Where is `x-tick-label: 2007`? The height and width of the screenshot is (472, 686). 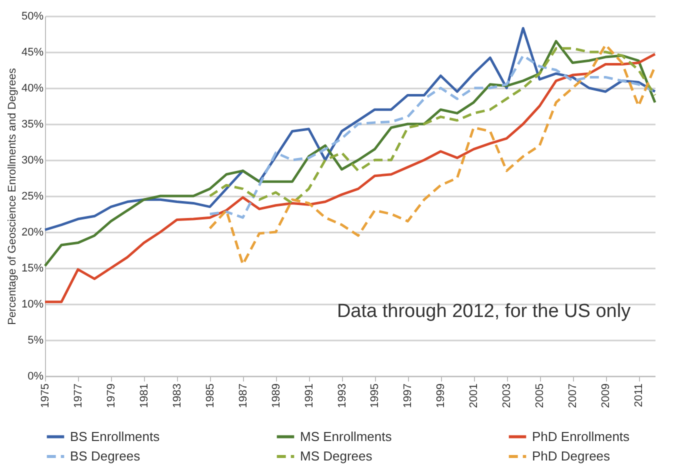 x-tick-label: 2007 is located at coordinates (573, 396).